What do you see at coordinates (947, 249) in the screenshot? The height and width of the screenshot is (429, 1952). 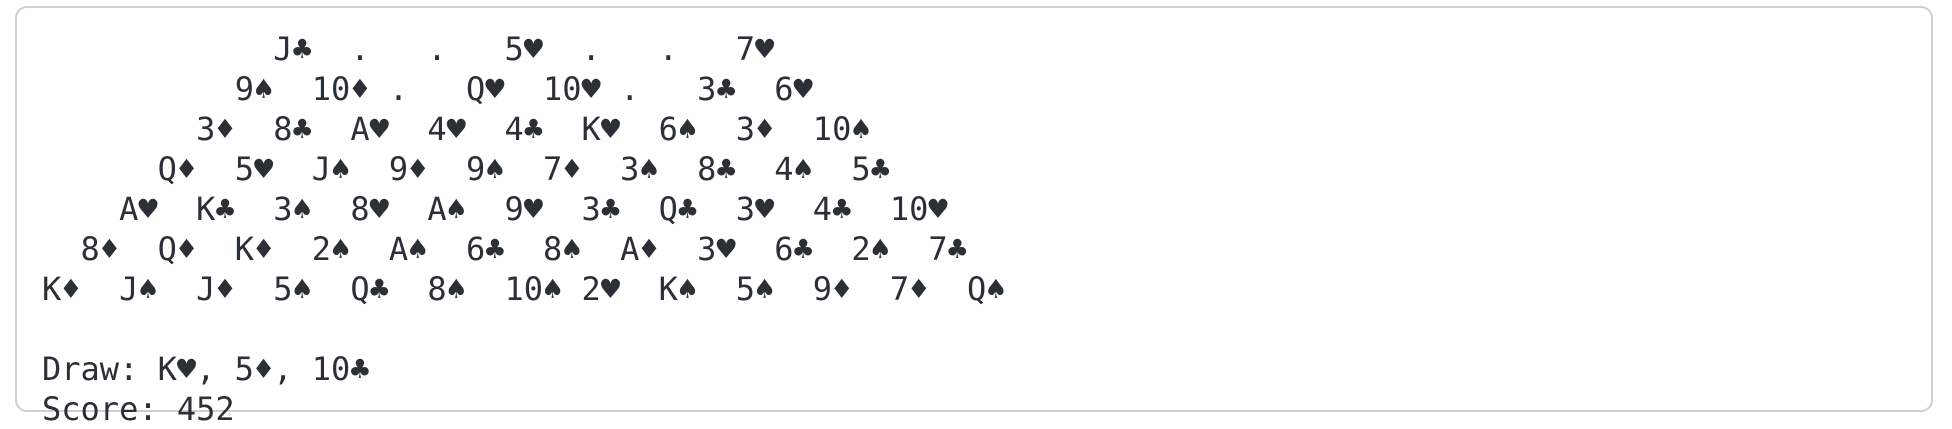 I see `card: 7♣` at bounding box center [947, 249].